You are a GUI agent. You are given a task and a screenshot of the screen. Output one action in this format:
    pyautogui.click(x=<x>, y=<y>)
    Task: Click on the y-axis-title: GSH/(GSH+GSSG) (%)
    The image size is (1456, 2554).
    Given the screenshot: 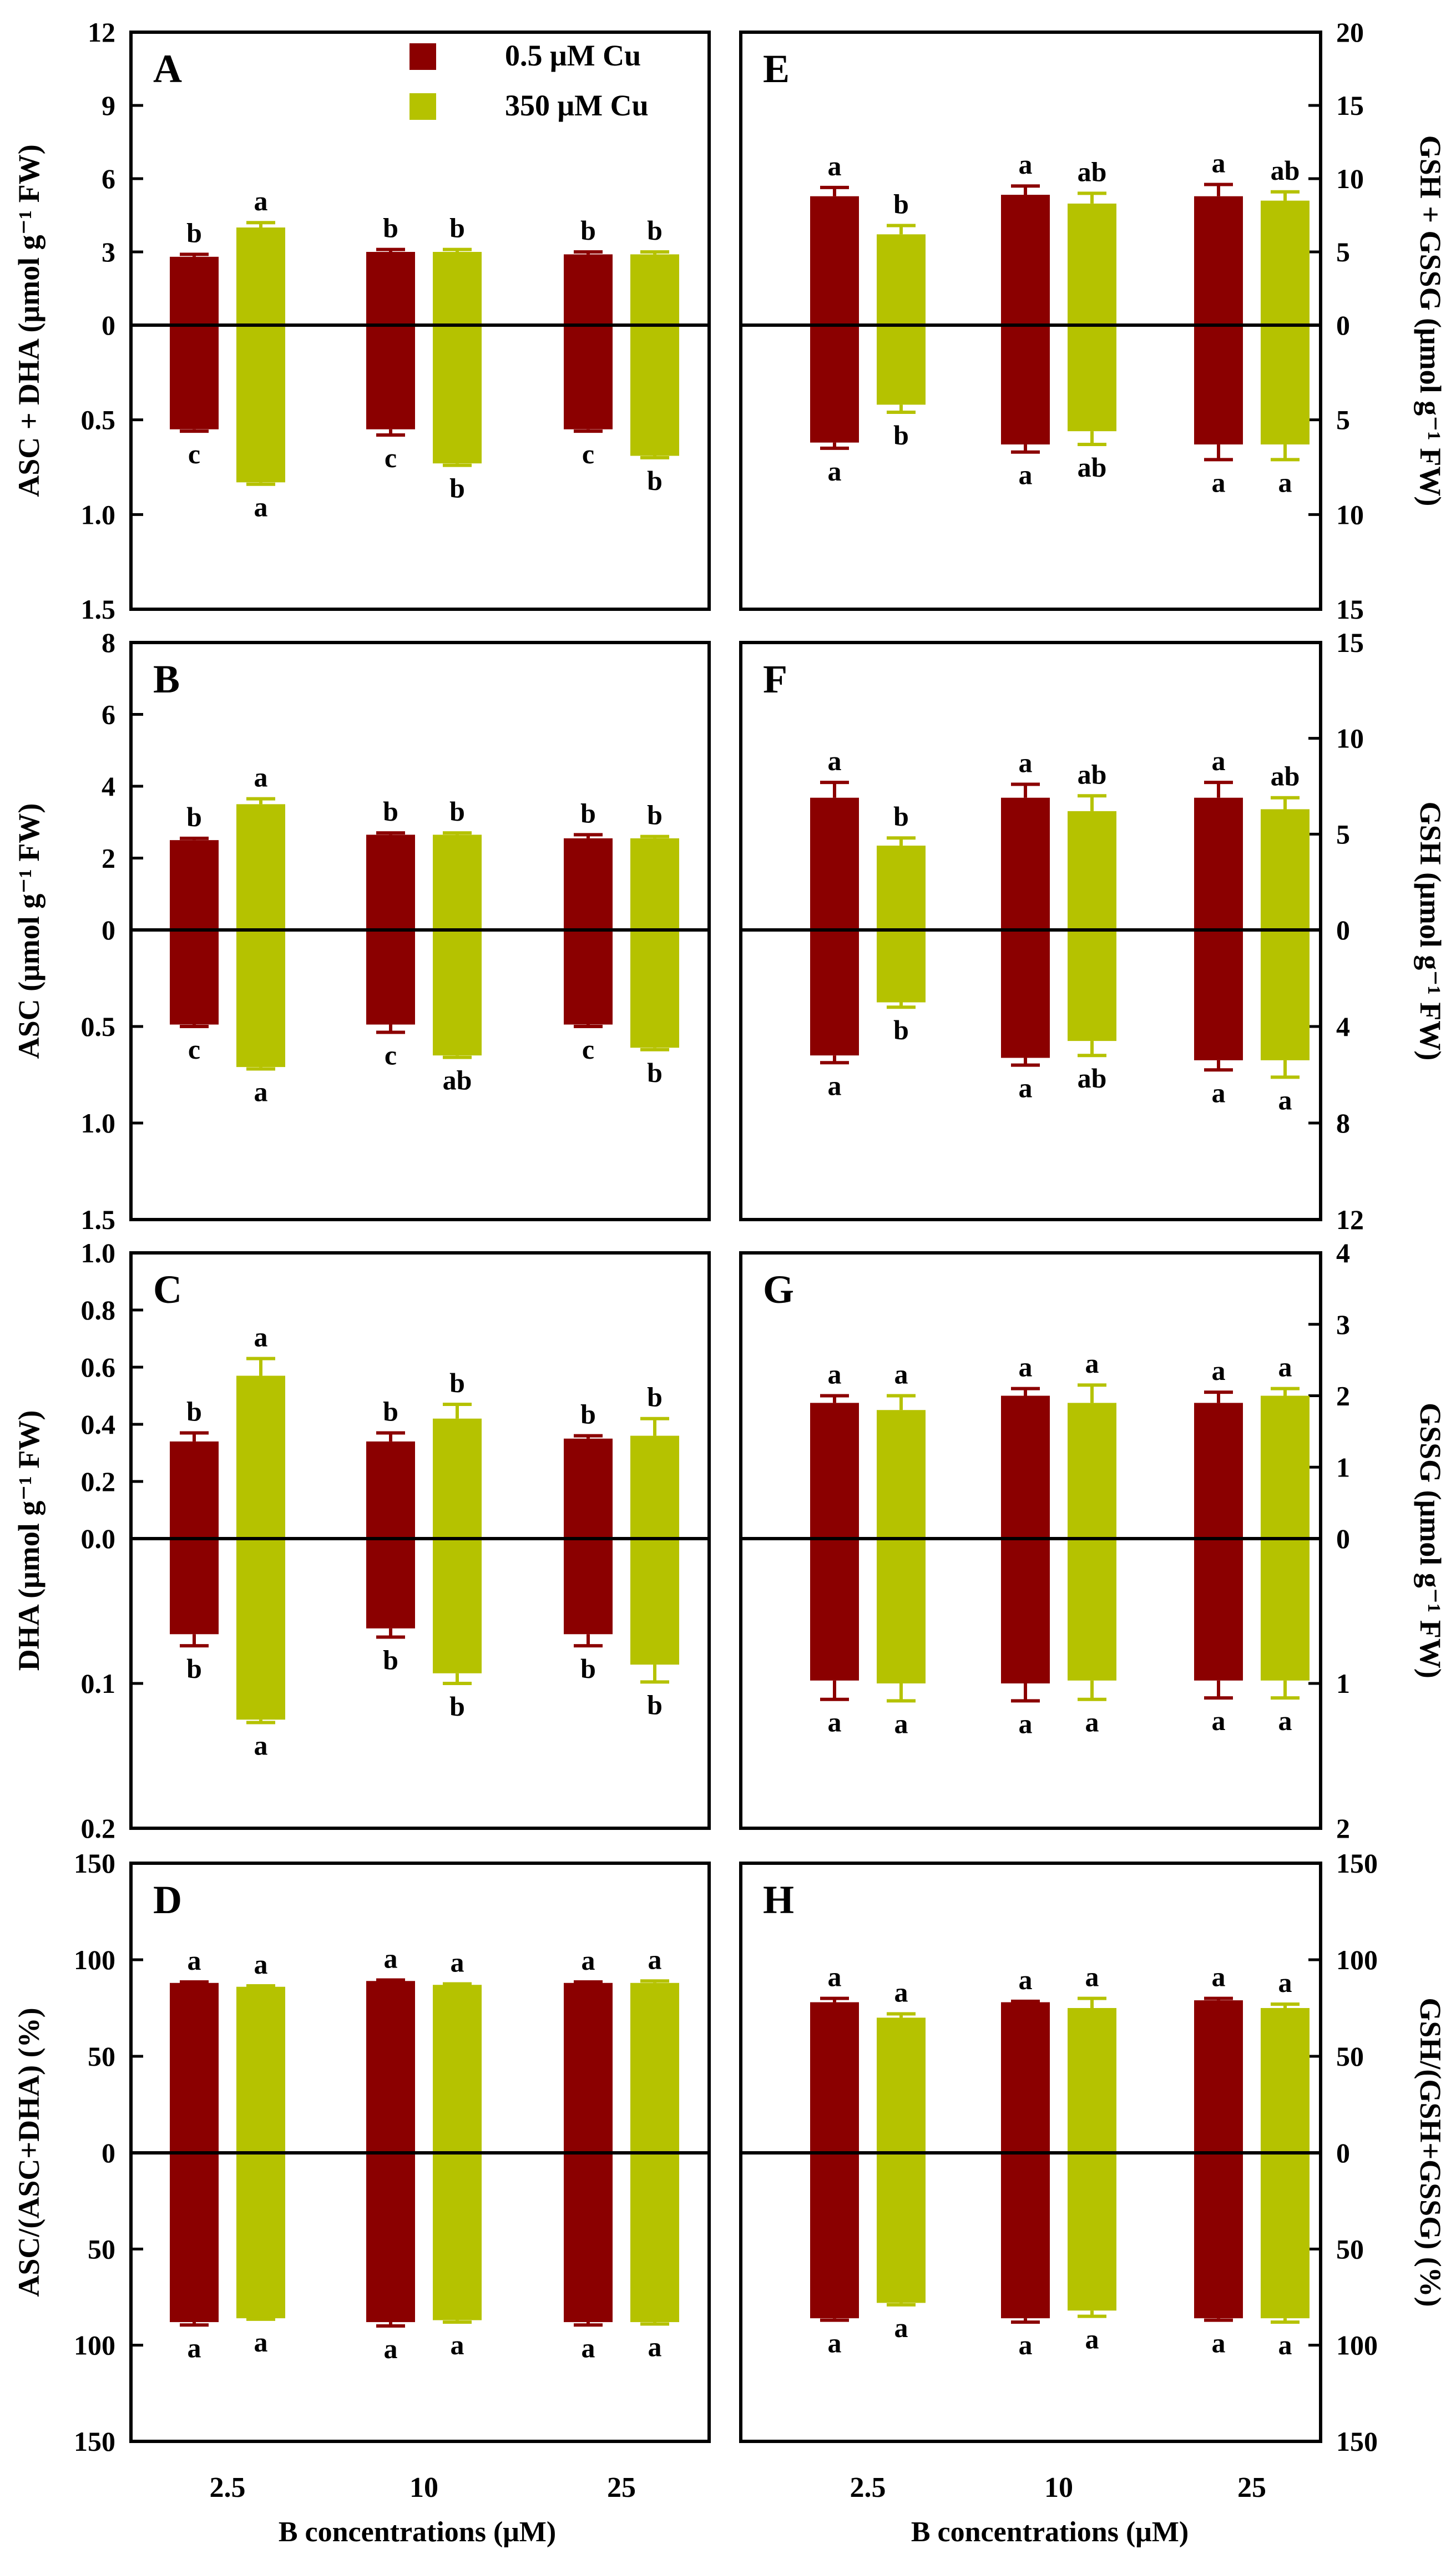 What is the action you would take?
    pyautogui.click(x=1431, y=2152)
    